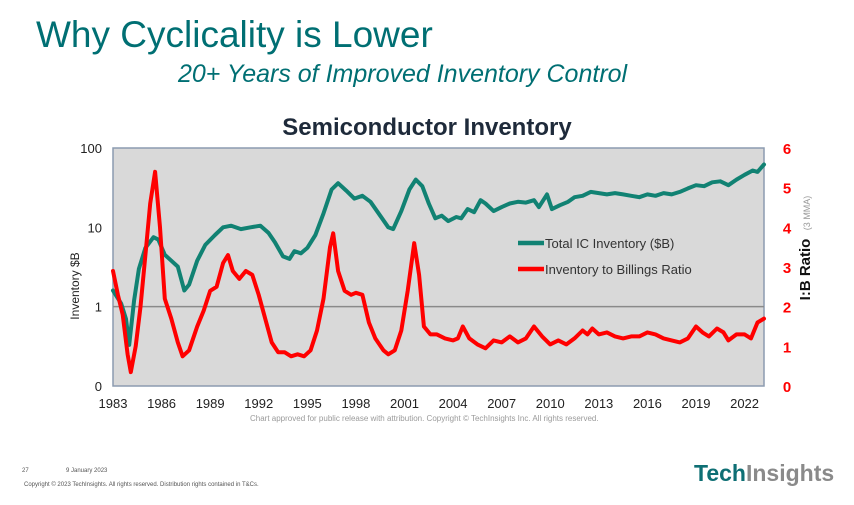 The image size is (854, 505). What do you see at coordinates (234, 34) in the screenshot?
I see `slide-title: Why Cyclicality is Lower` at bounding box center [234, 34].